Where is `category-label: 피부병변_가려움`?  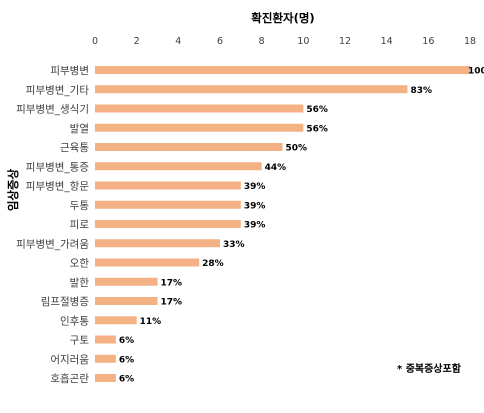 category-label: 피부병변_가려움 is located at coordinates (52, 244).